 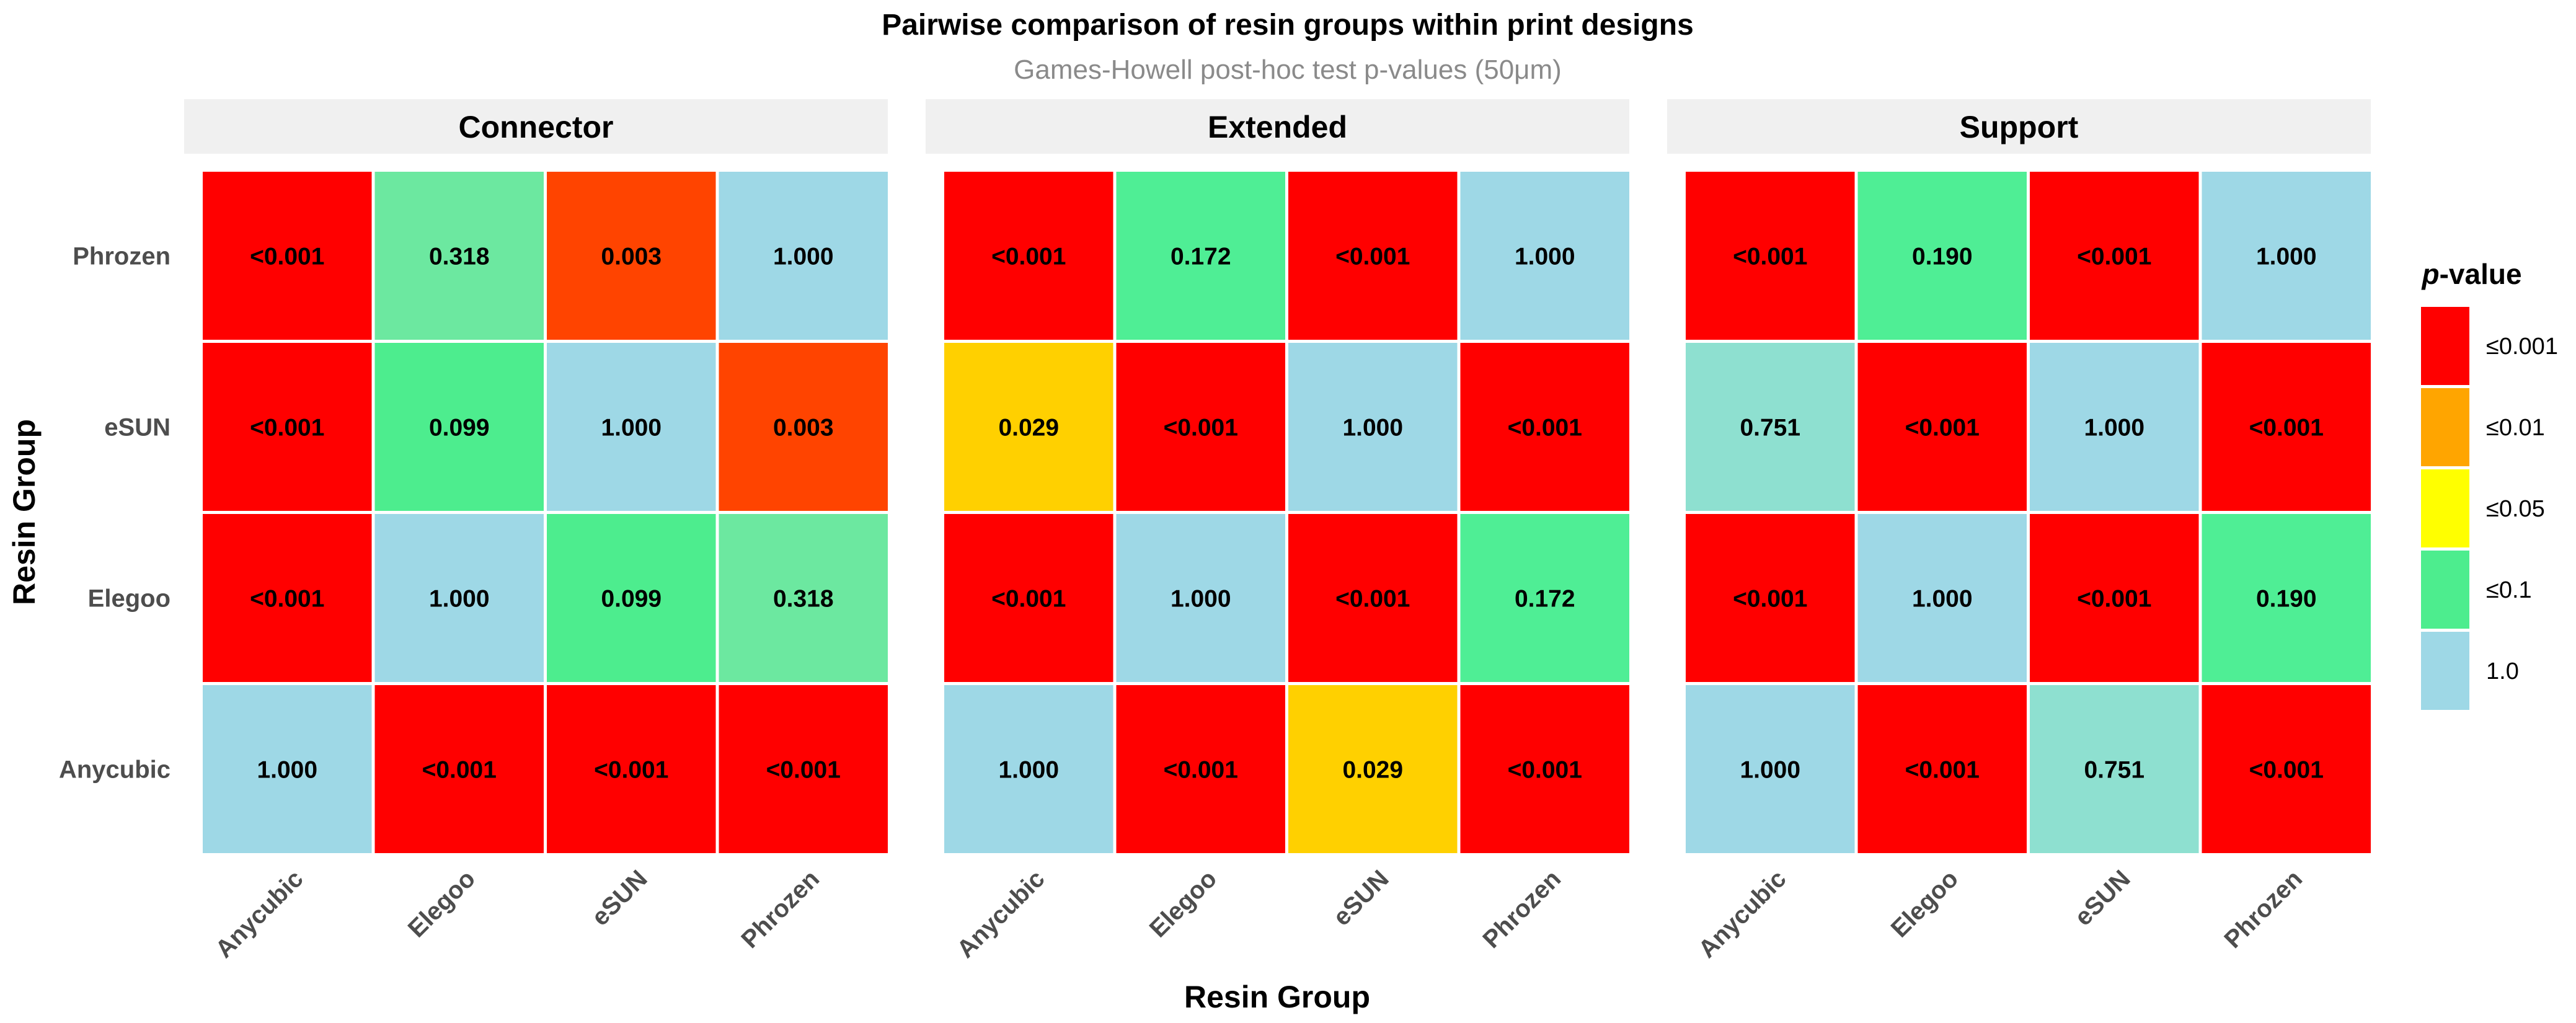 I want to click on x-tick-label: Phrozen, so click(x=780, y=909).